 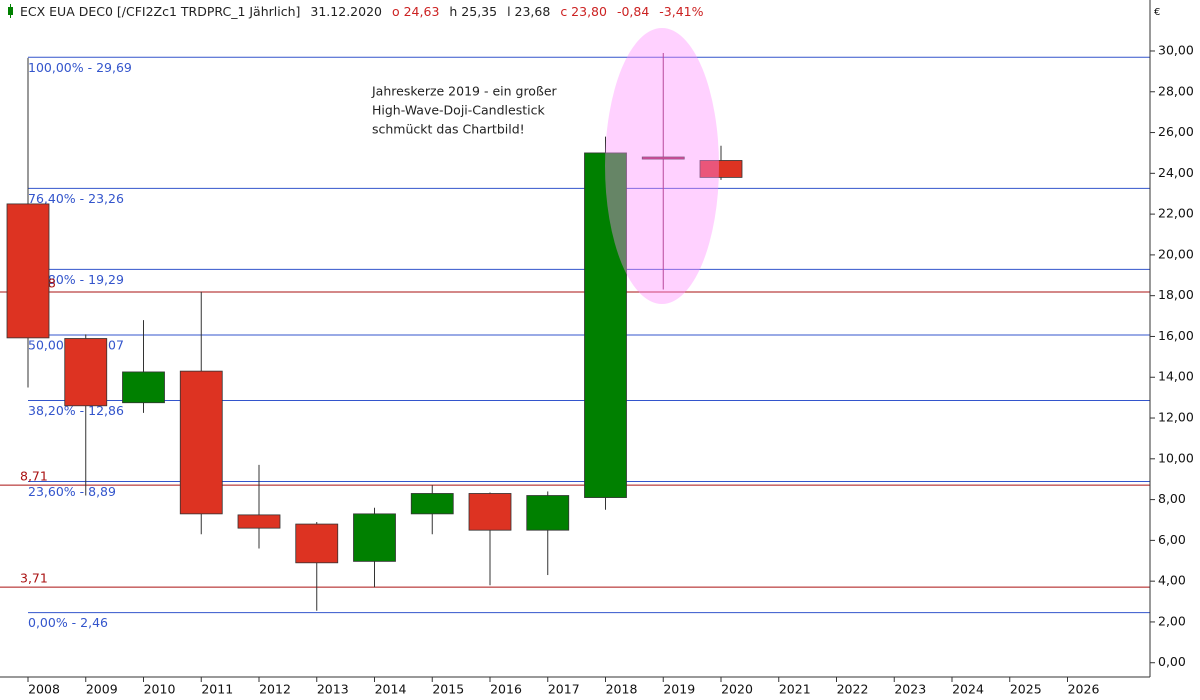 I want to click on fib-label: 0,00% - 2,46, so click(x=68, y=622).